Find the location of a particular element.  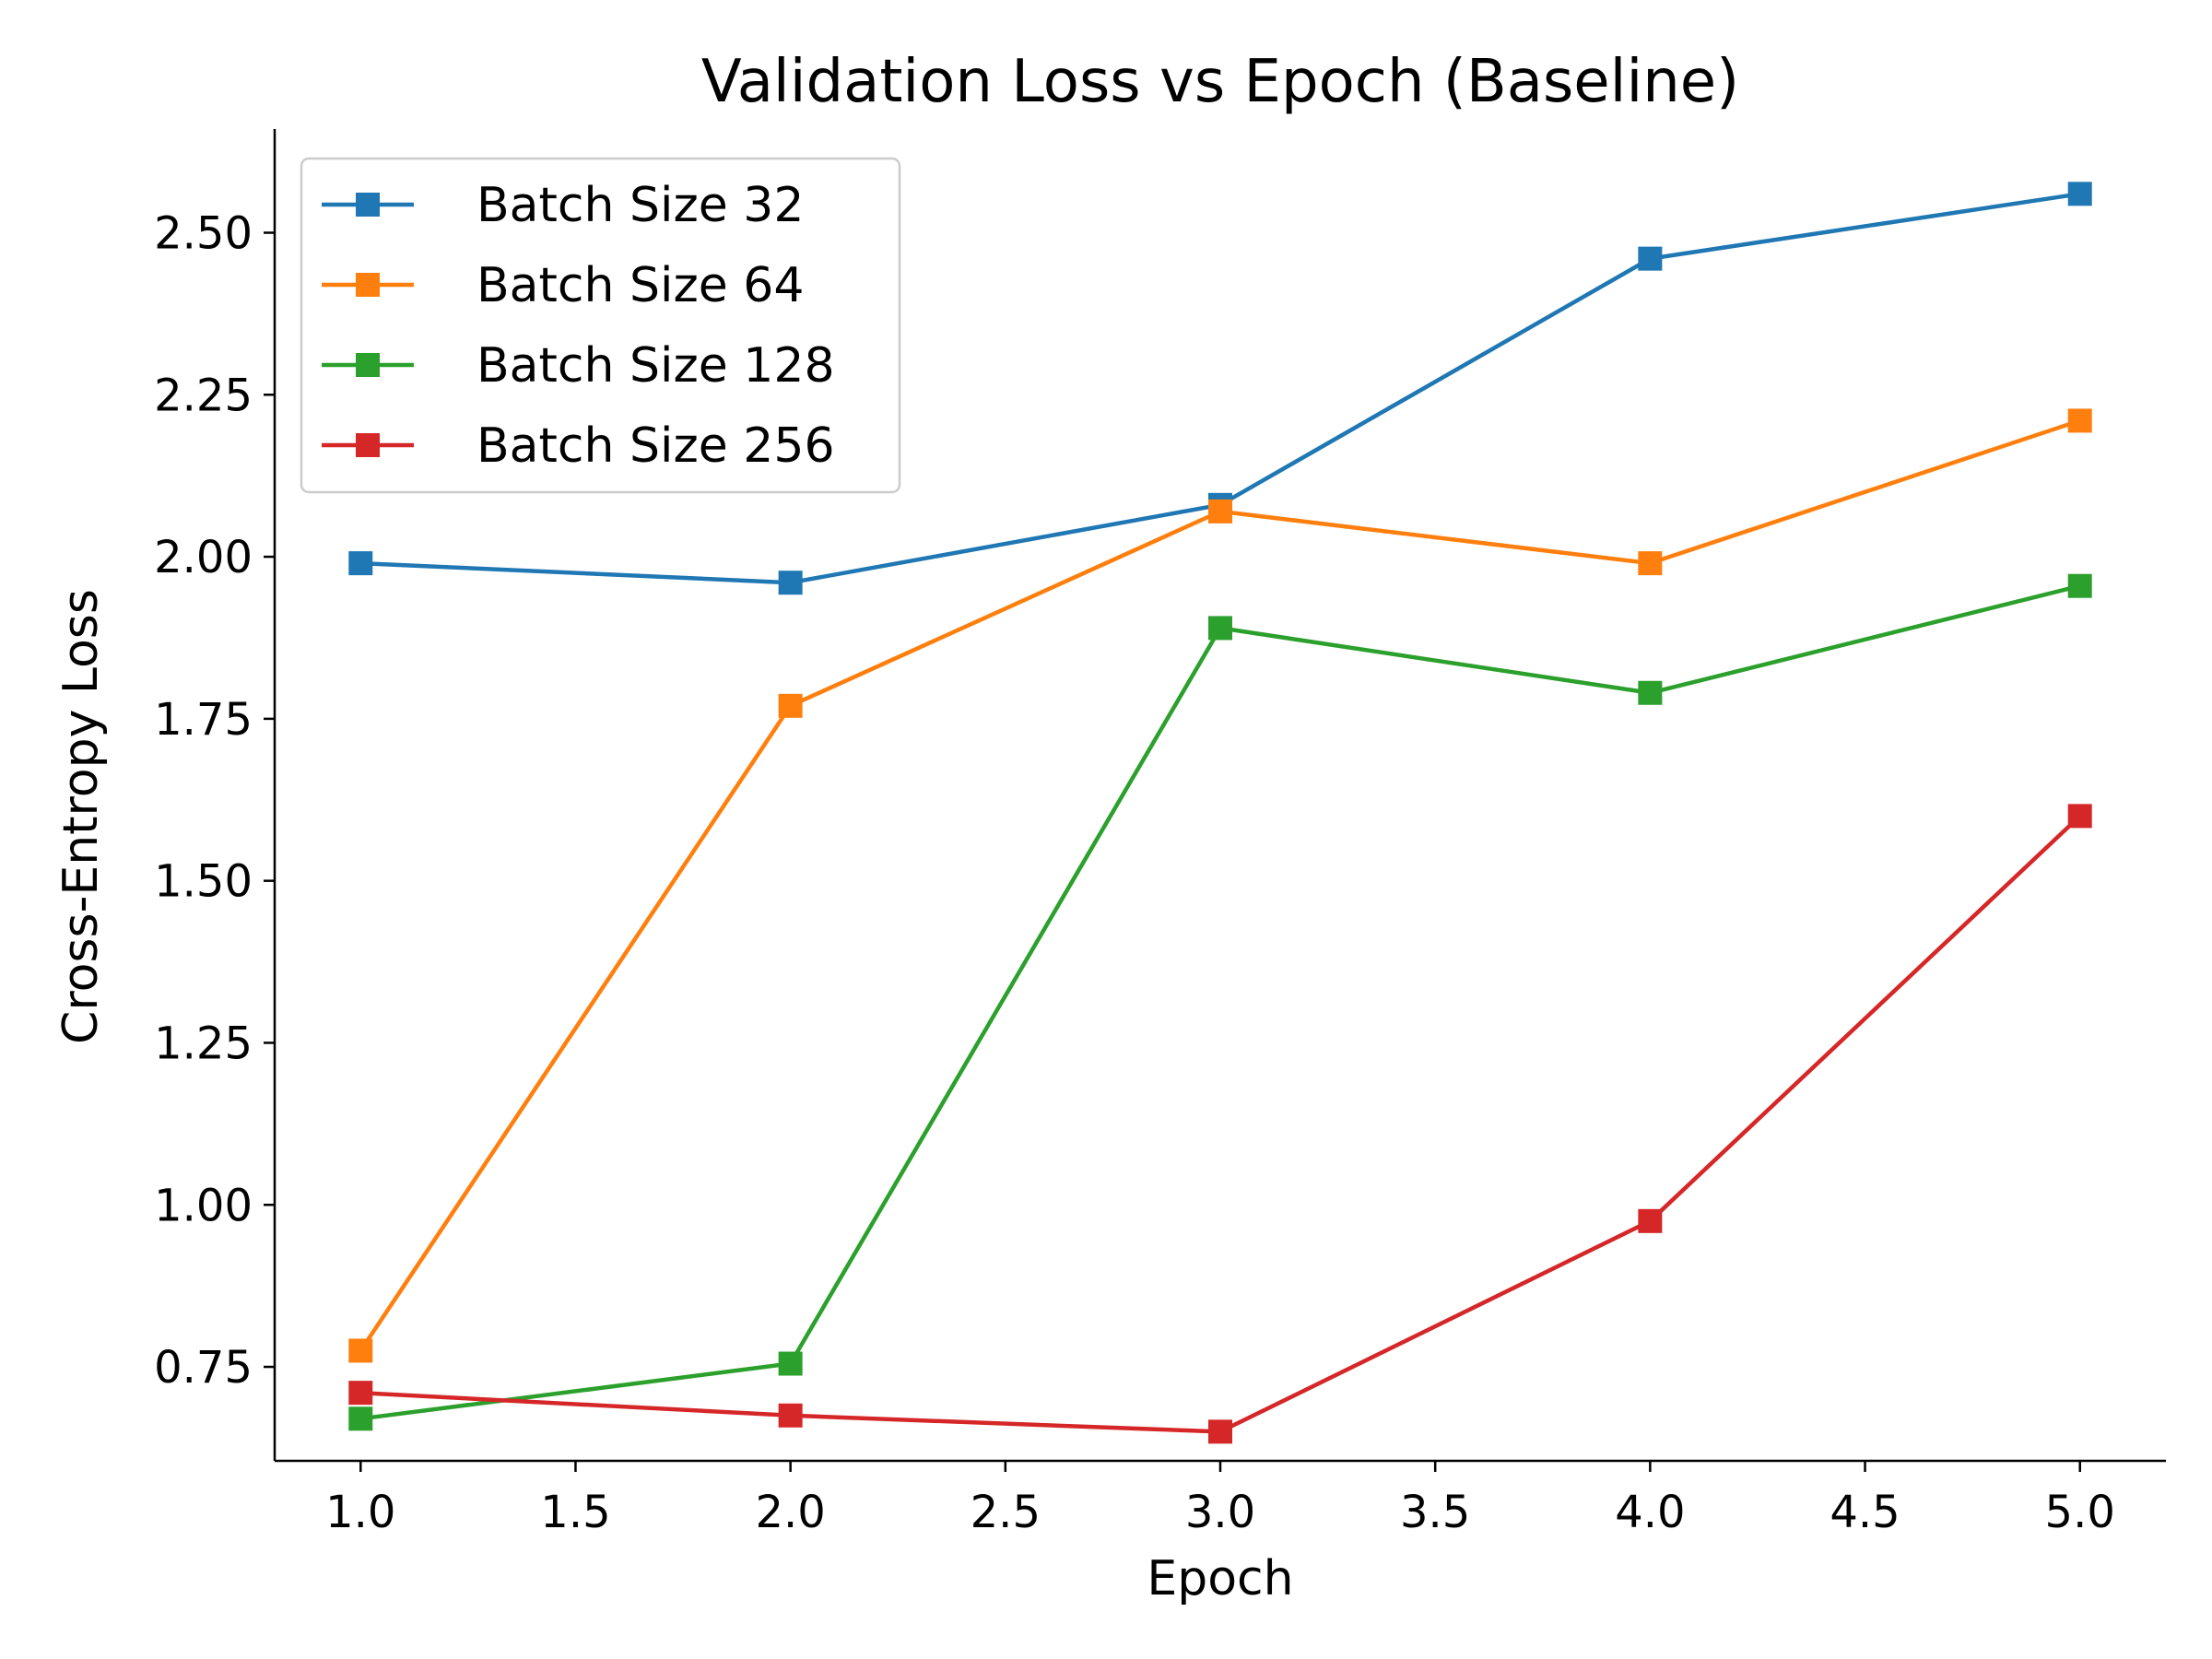

y-tick-label: 1.75 is located at coordinates (203, 720).